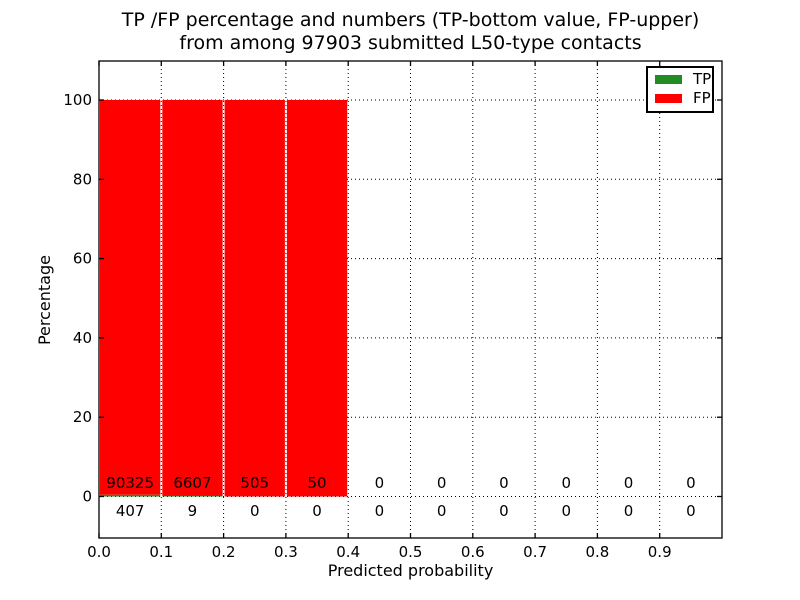  Describe the element at coordinates (130, 483) in the screenshot. I see `svg-text: 90325` at that location.